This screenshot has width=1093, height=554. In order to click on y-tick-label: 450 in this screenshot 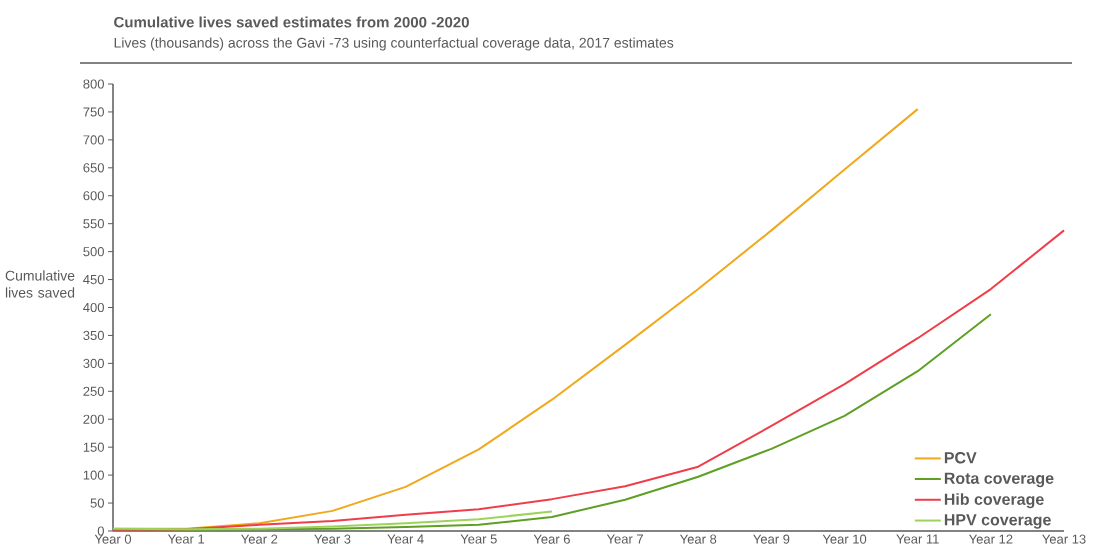, I will do `click(93, 279)`.